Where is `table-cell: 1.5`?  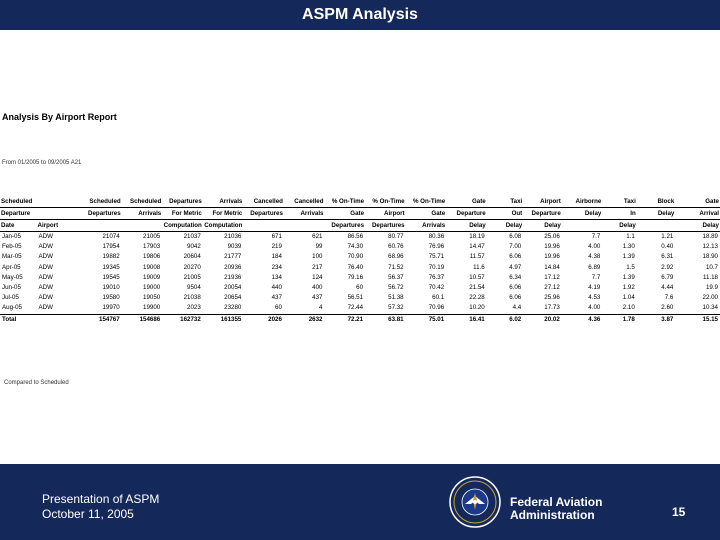
table-cell: 1.5 is located at coordinates (630, 267).